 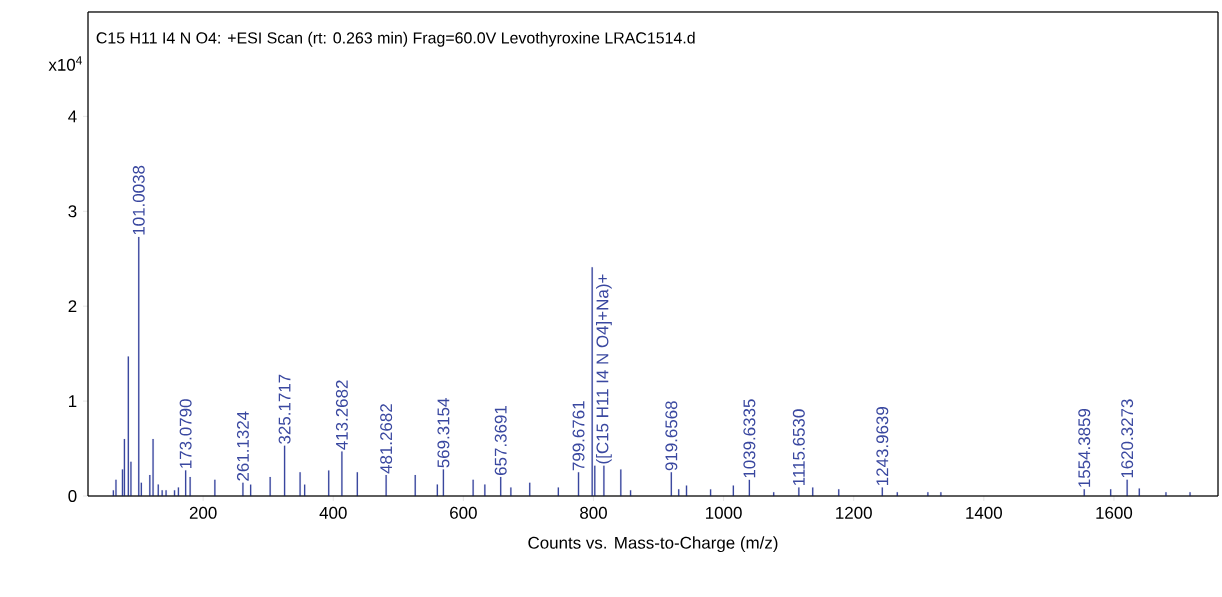 I want to click on annotation: 325.1717, so click(x=284, y=409).